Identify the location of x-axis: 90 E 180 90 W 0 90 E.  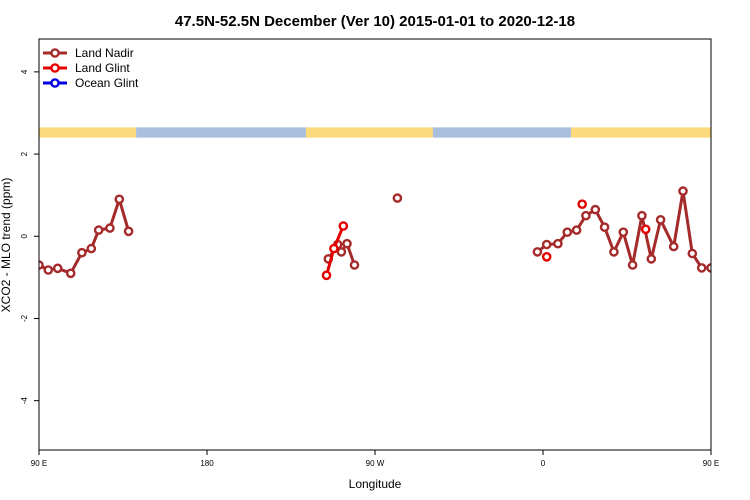
(375, 459).